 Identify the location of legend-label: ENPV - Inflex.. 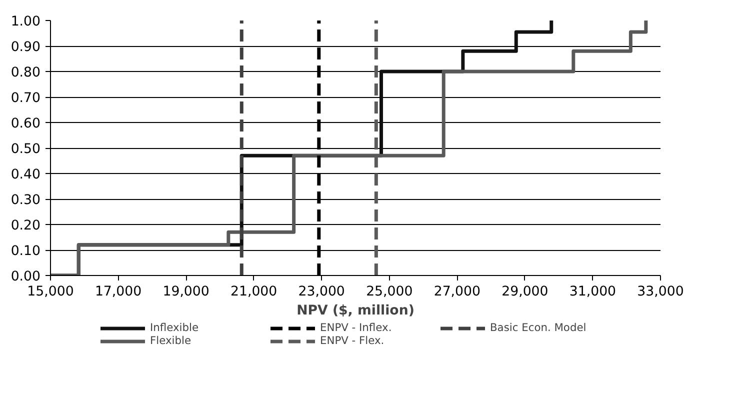
(356, 327).